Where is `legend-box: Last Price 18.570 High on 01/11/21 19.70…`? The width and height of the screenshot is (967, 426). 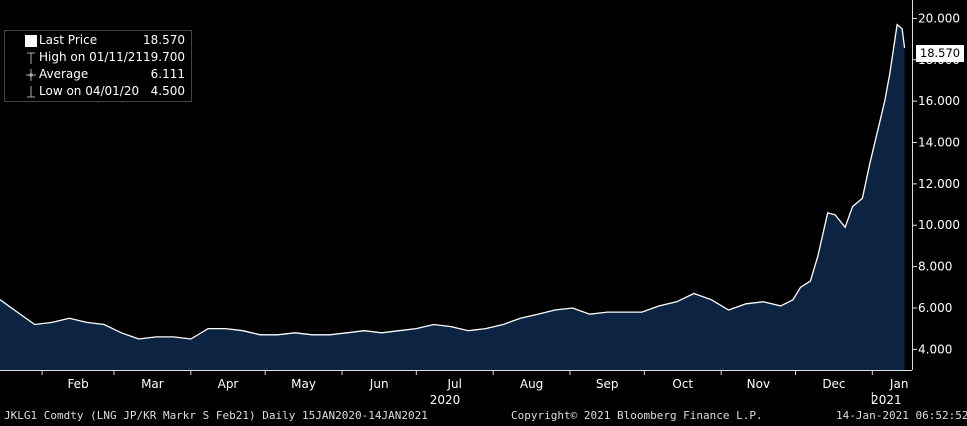
legend-box: Last Price 18.570 High on 01/11/21 19.70… is located at coordinates (98, 66).